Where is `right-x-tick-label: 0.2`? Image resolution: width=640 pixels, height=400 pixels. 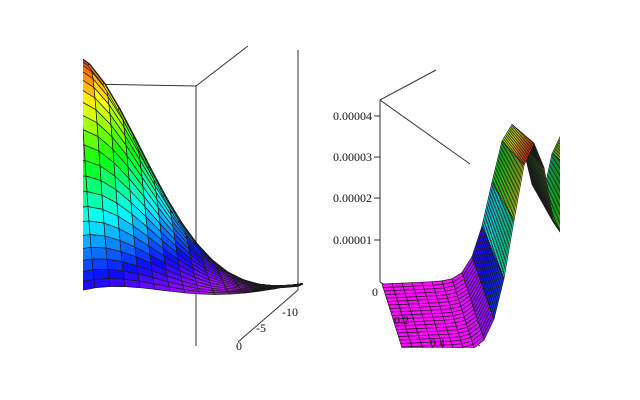
right-x-tick-label: 0.2 is located at coordinates (401, 320).